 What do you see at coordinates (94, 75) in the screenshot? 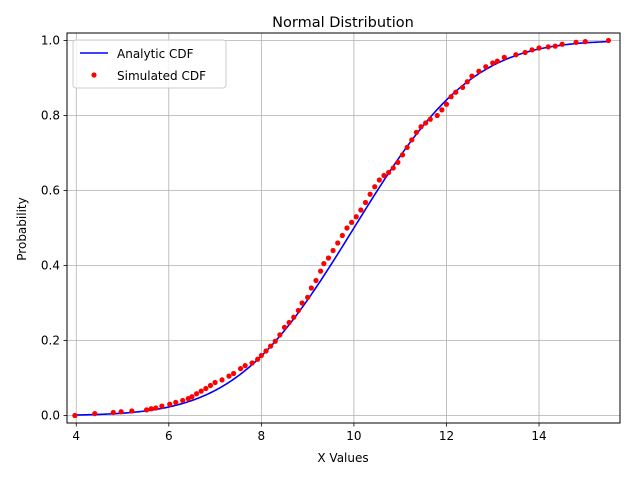
I see `legend-marker-simulated` at bounding box center [94, 75].